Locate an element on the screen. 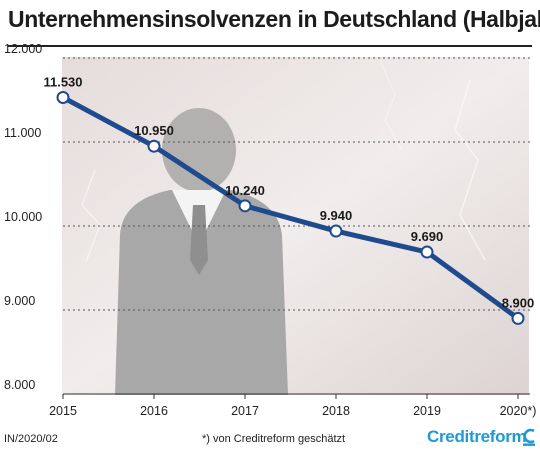  x-tick-label: 2016 is located at coordinates (154, 411).